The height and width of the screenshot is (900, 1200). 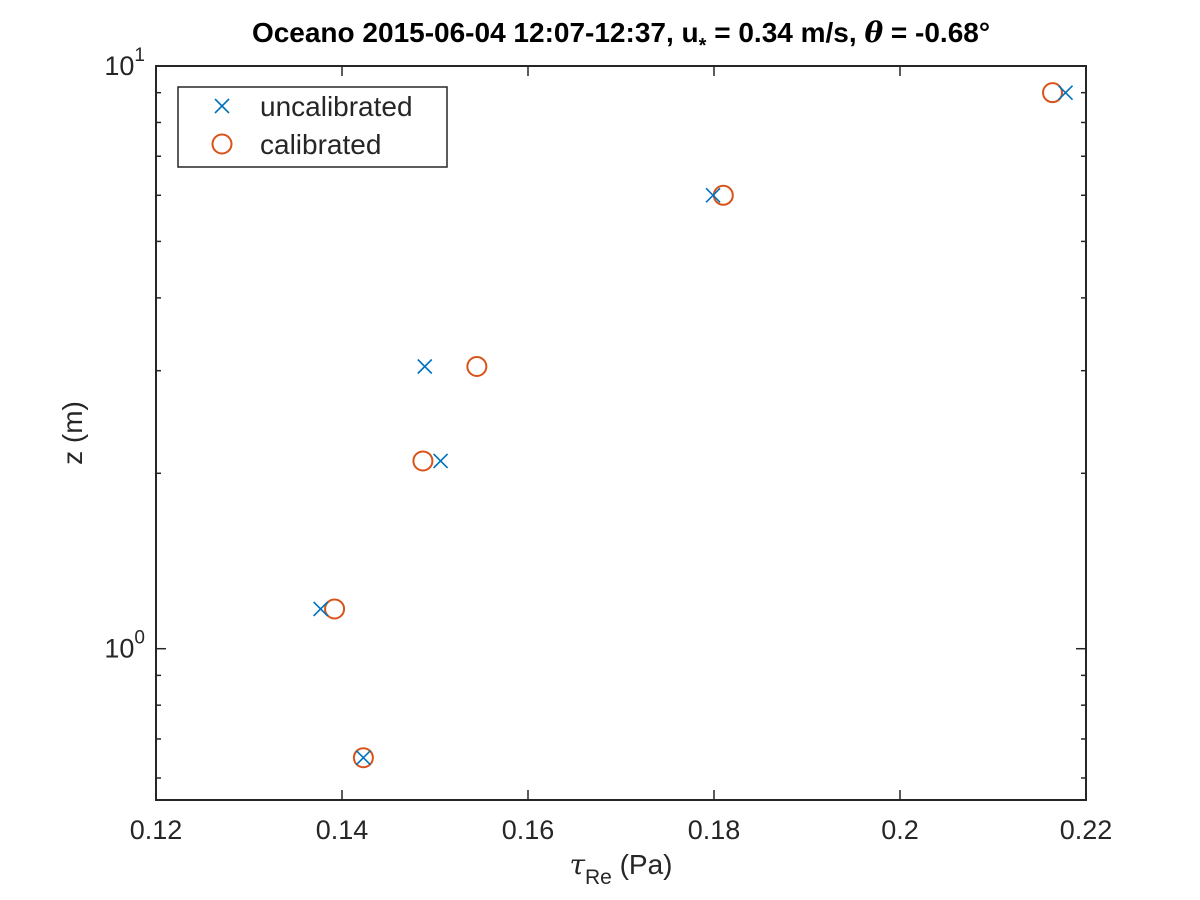 I want to click on y-tick-label: 10¹, so click(x=124, y=63).